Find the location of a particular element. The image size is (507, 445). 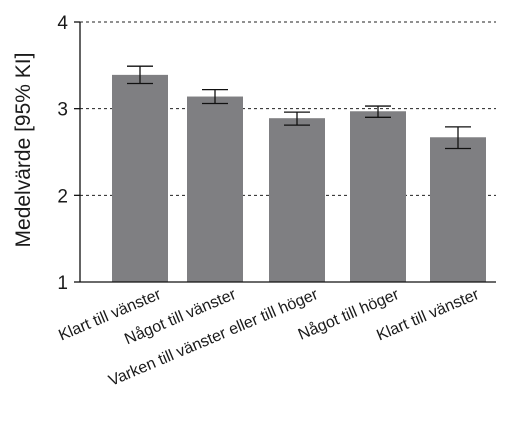

y-tick-label: 1 is located at coordinates (62, 283).